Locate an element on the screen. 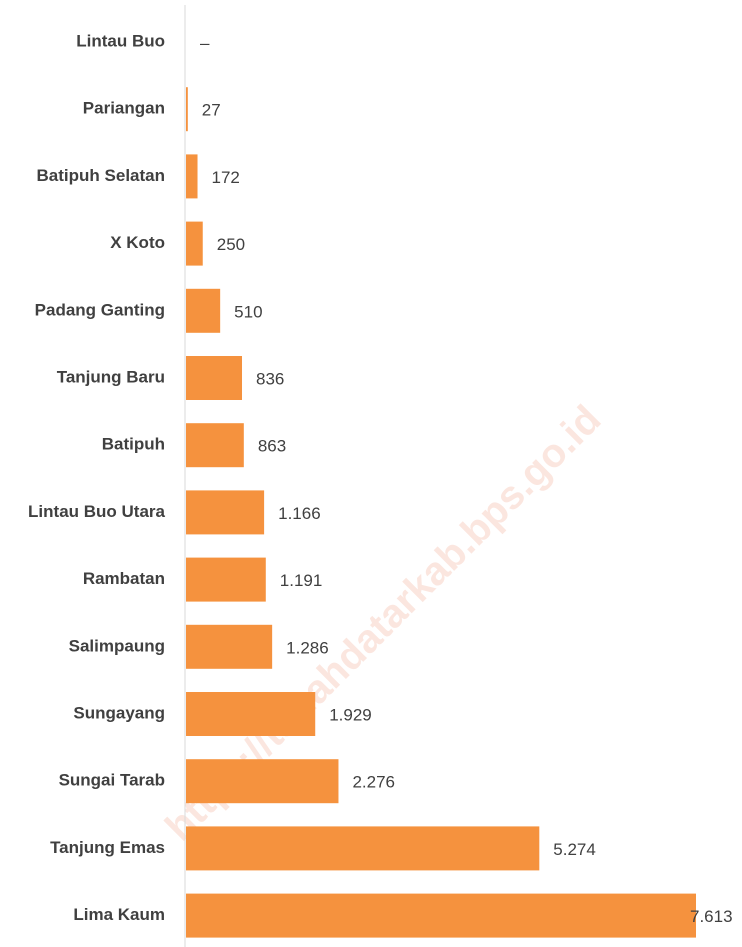 The width and height of the screenshot is (742, 947). category-label: X Koto is located at coordinates (137, 242).